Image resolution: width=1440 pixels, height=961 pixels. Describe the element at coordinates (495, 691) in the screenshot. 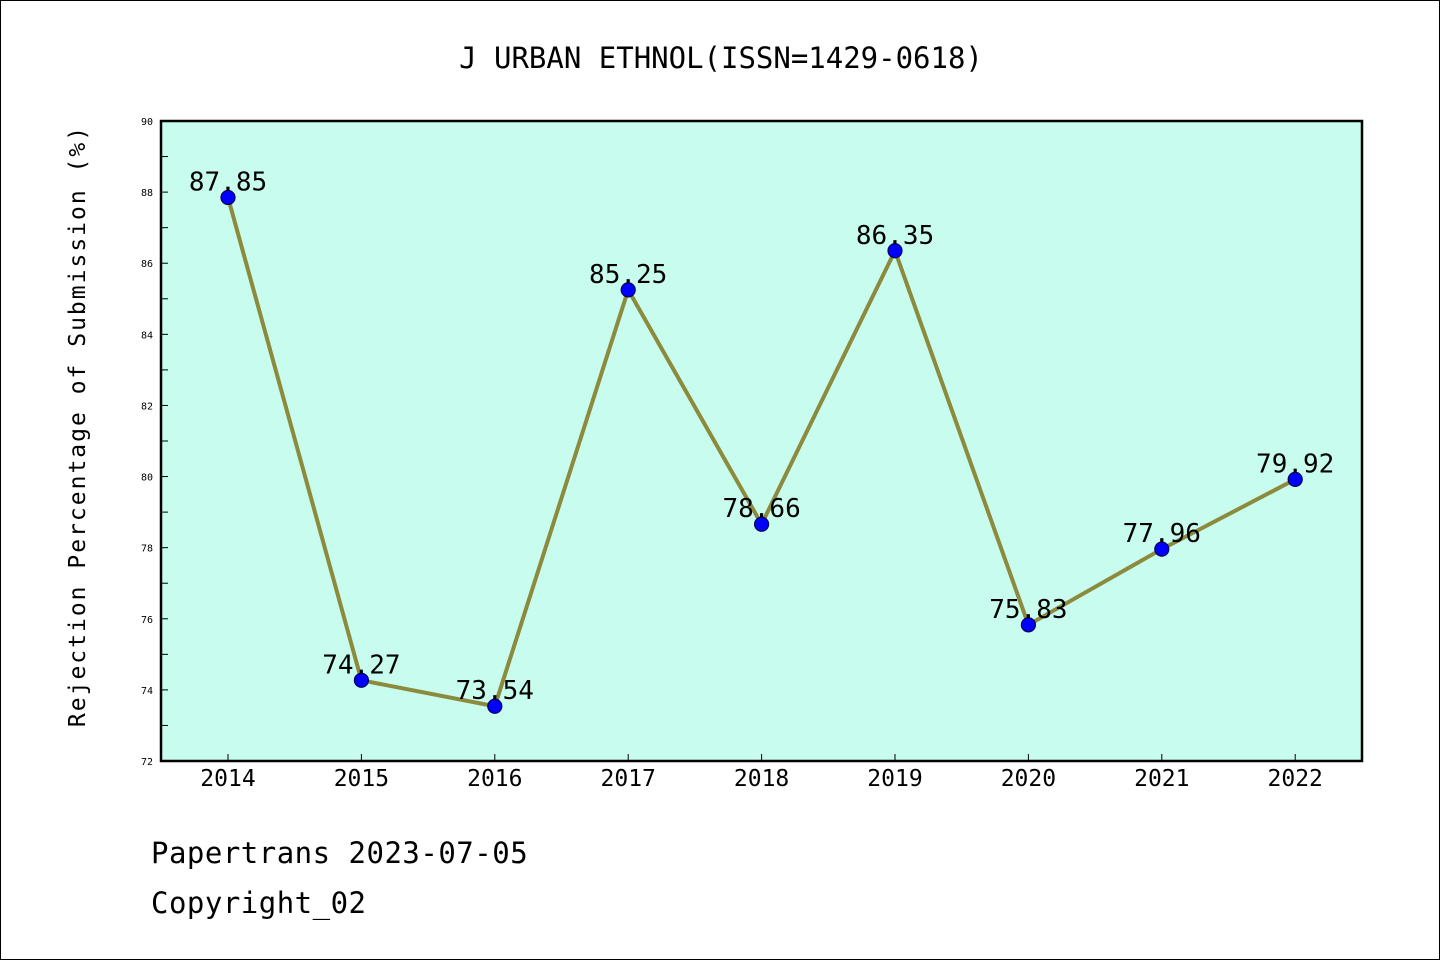

I see `data-label: 73.54` at that location.